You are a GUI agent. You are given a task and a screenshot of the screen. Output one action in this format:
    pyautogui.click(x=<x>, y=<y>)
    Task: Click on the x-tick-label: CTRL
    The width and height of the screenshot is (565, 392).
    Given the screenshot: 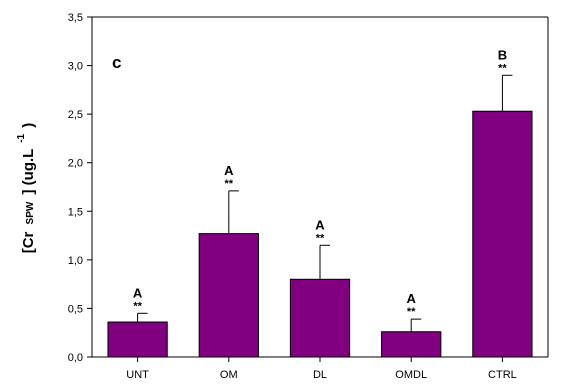 What is the action you would take?
    pyautogui.click(x=502, y=375)
    